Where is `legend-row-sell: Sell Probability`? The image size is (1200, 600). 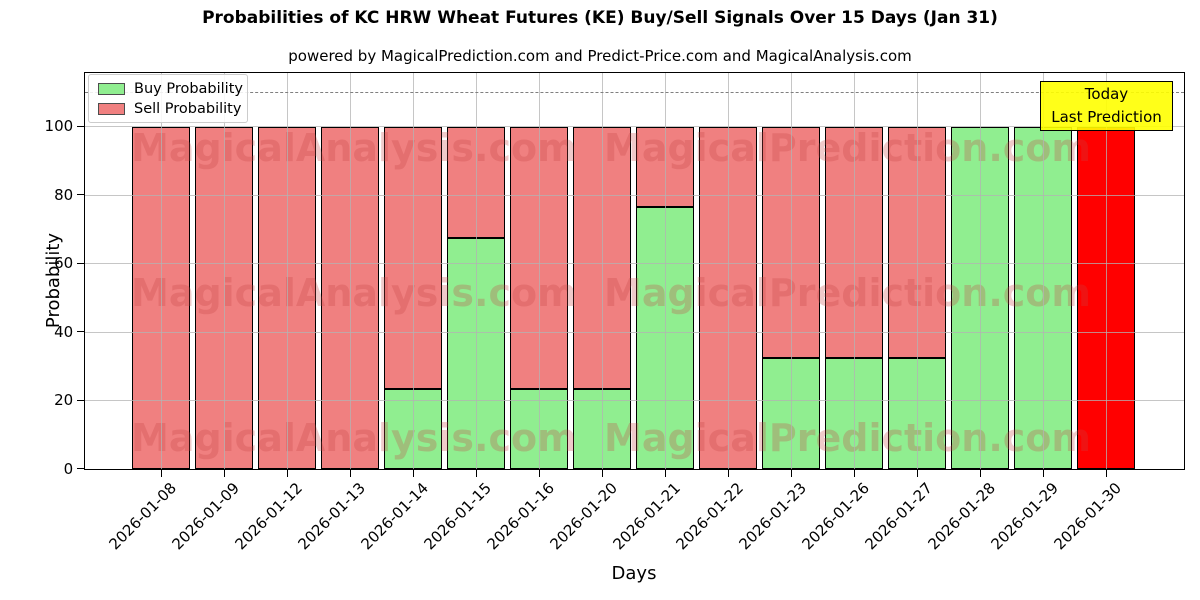 legend-row-sell: Sell Probability is located at coordinates (168, 109).